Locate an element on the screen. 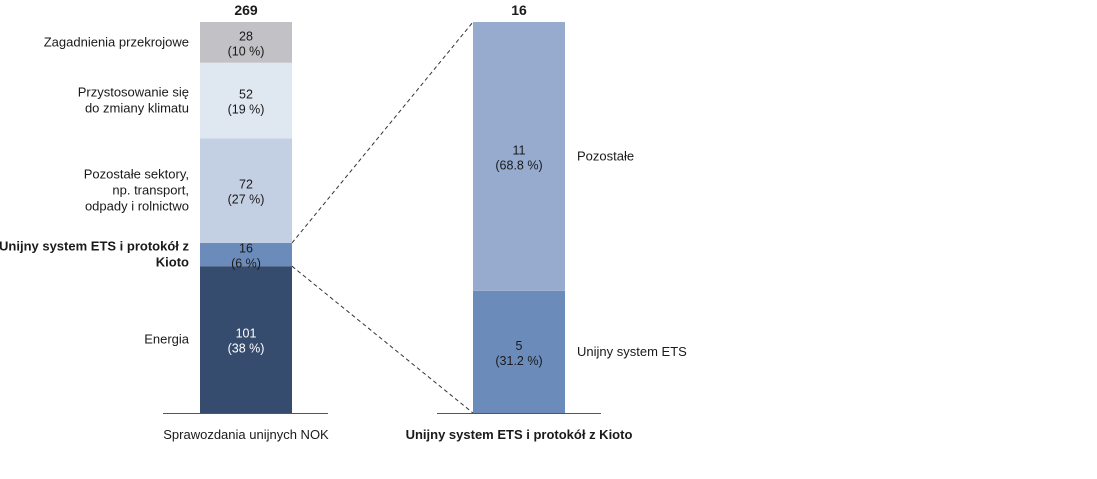 Image resolution: width=1097 pixels, height=479 pixels. connector-line-bottom is located at coordinates (382, 339).